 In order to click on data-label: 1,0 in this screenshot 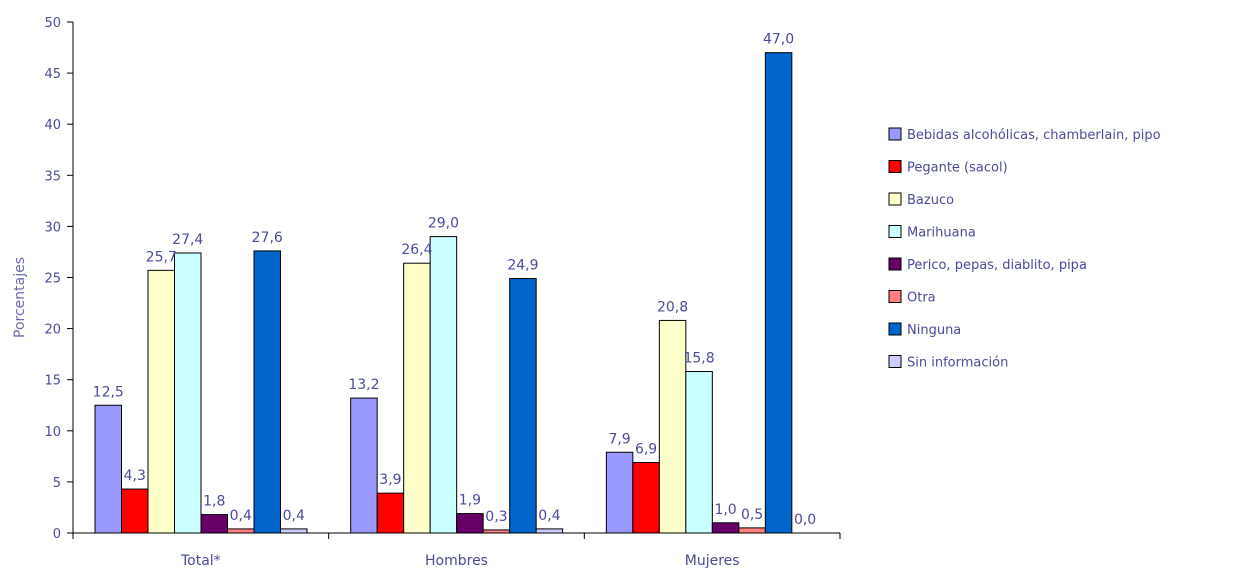, I will do `click(725, 510)`.